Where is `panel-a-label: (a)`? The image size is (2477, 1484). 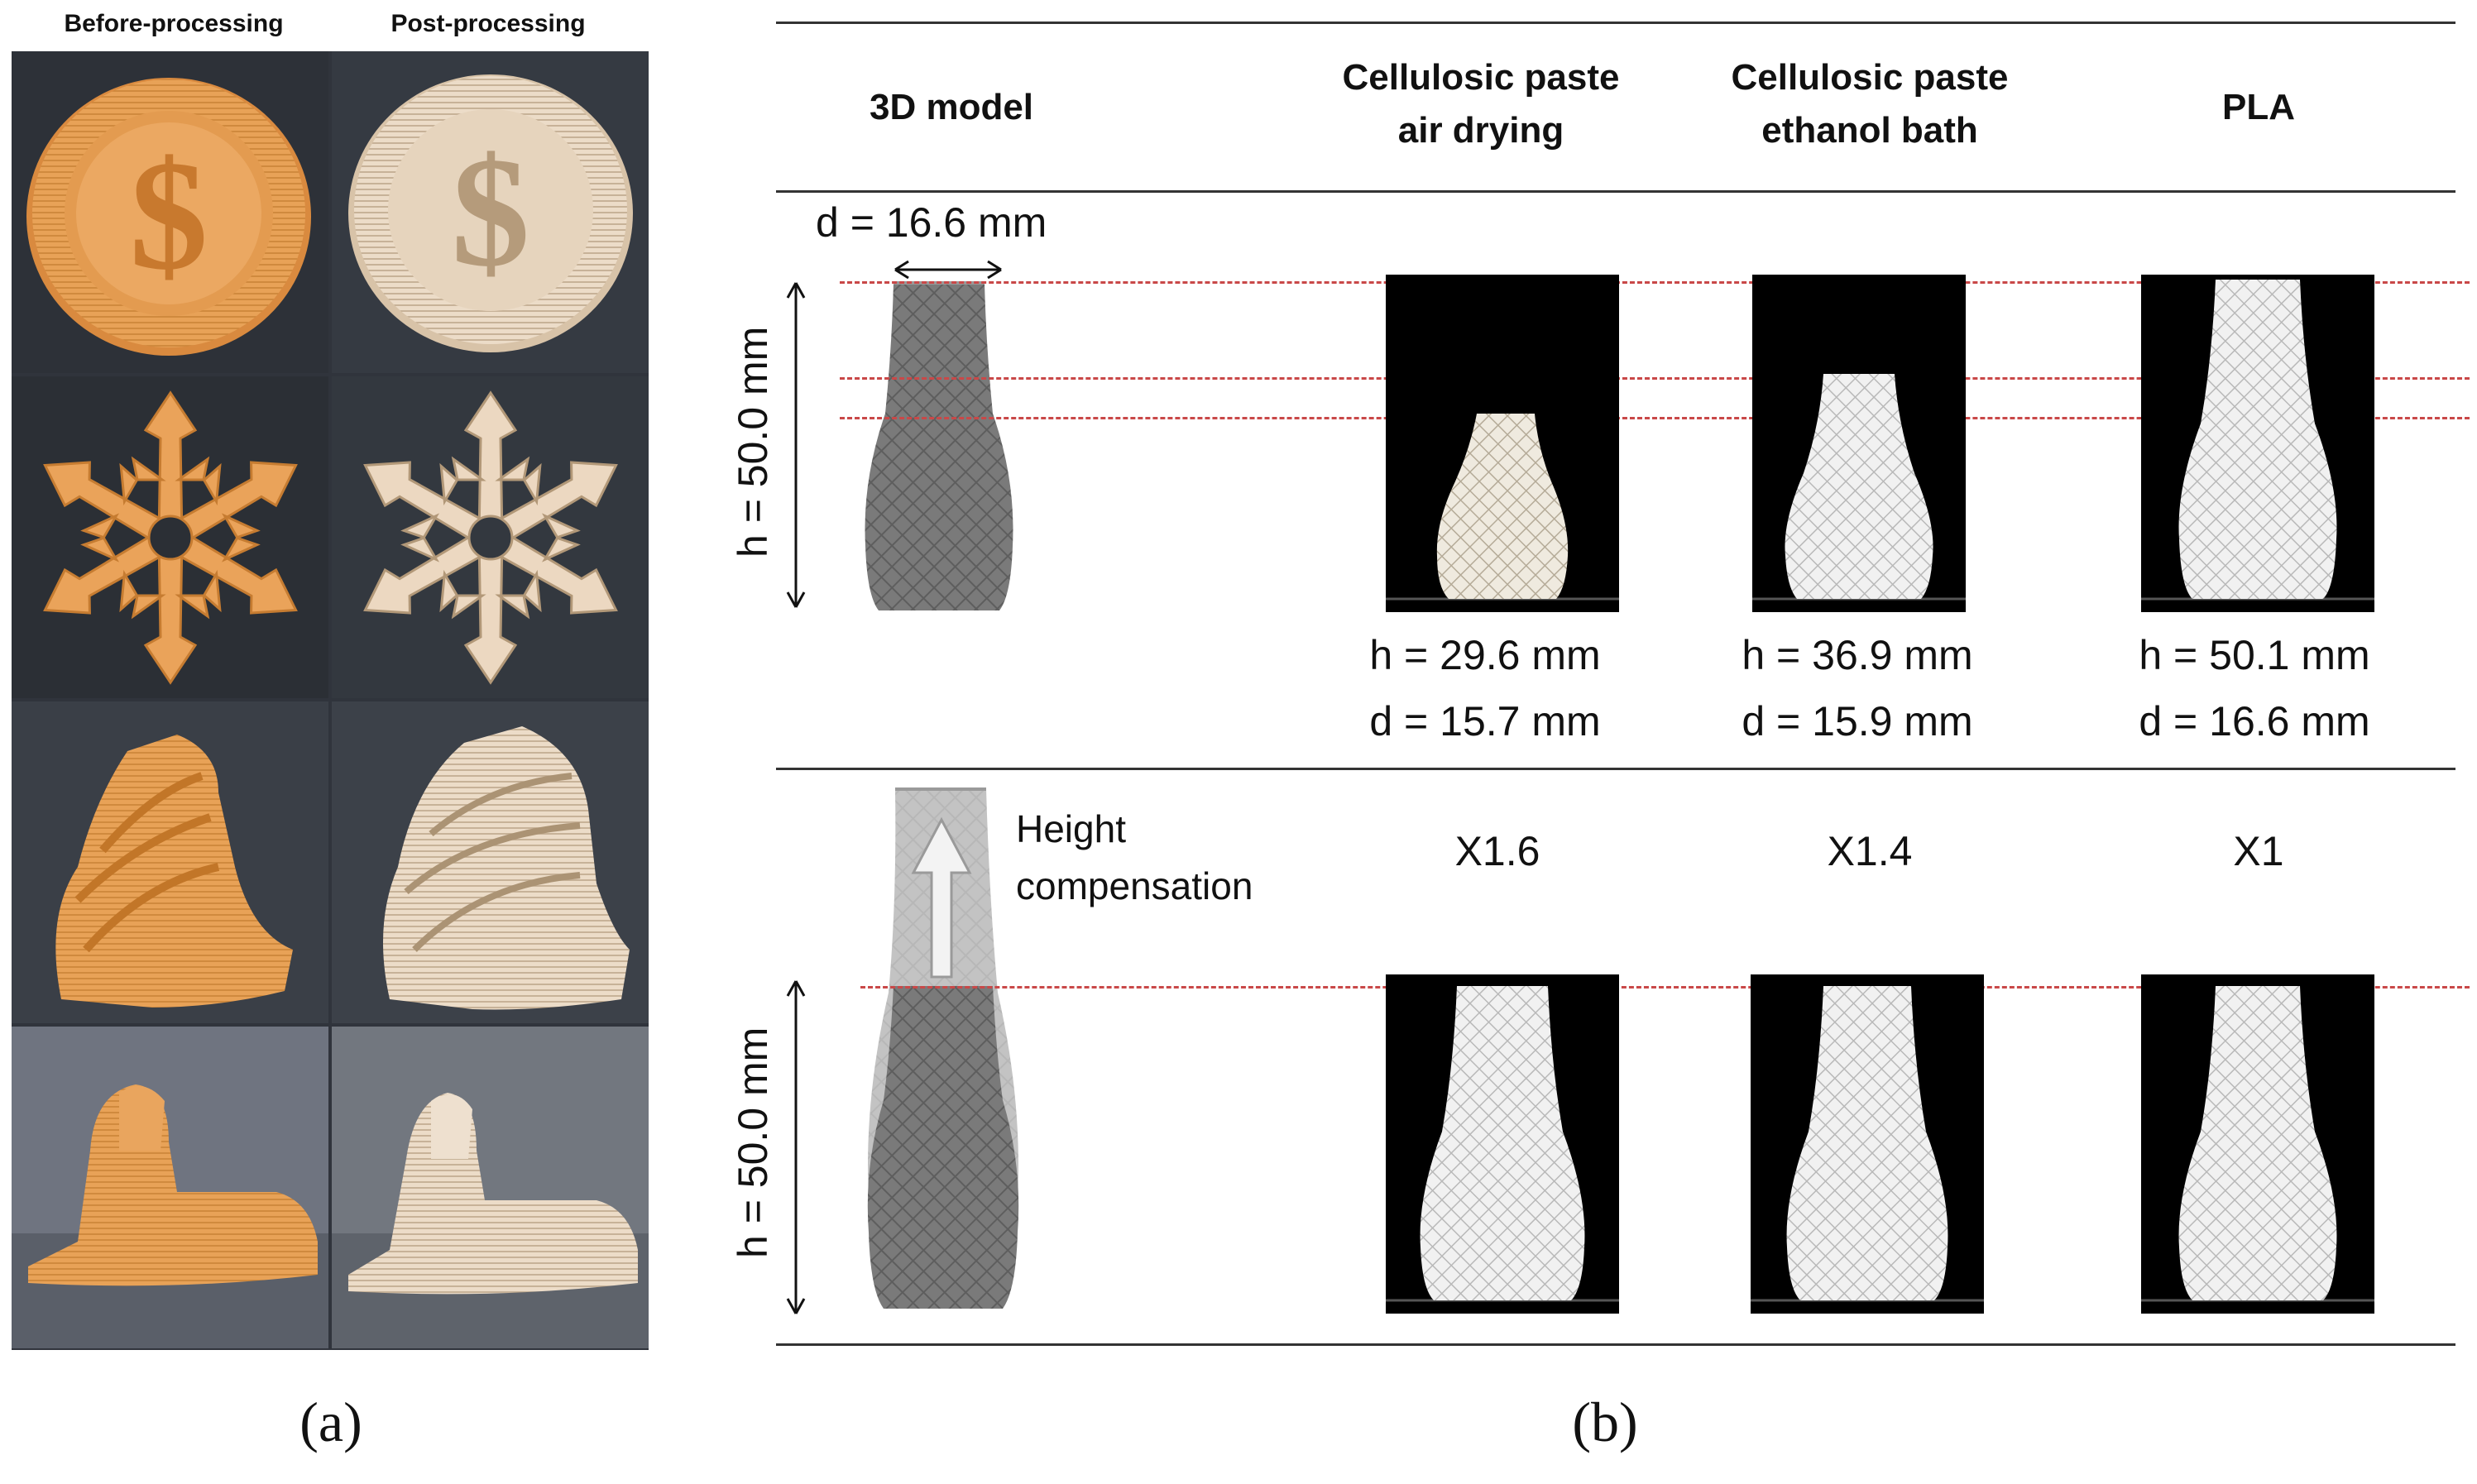 panel-a-label: (a) is located at coordinates (330, 1422).